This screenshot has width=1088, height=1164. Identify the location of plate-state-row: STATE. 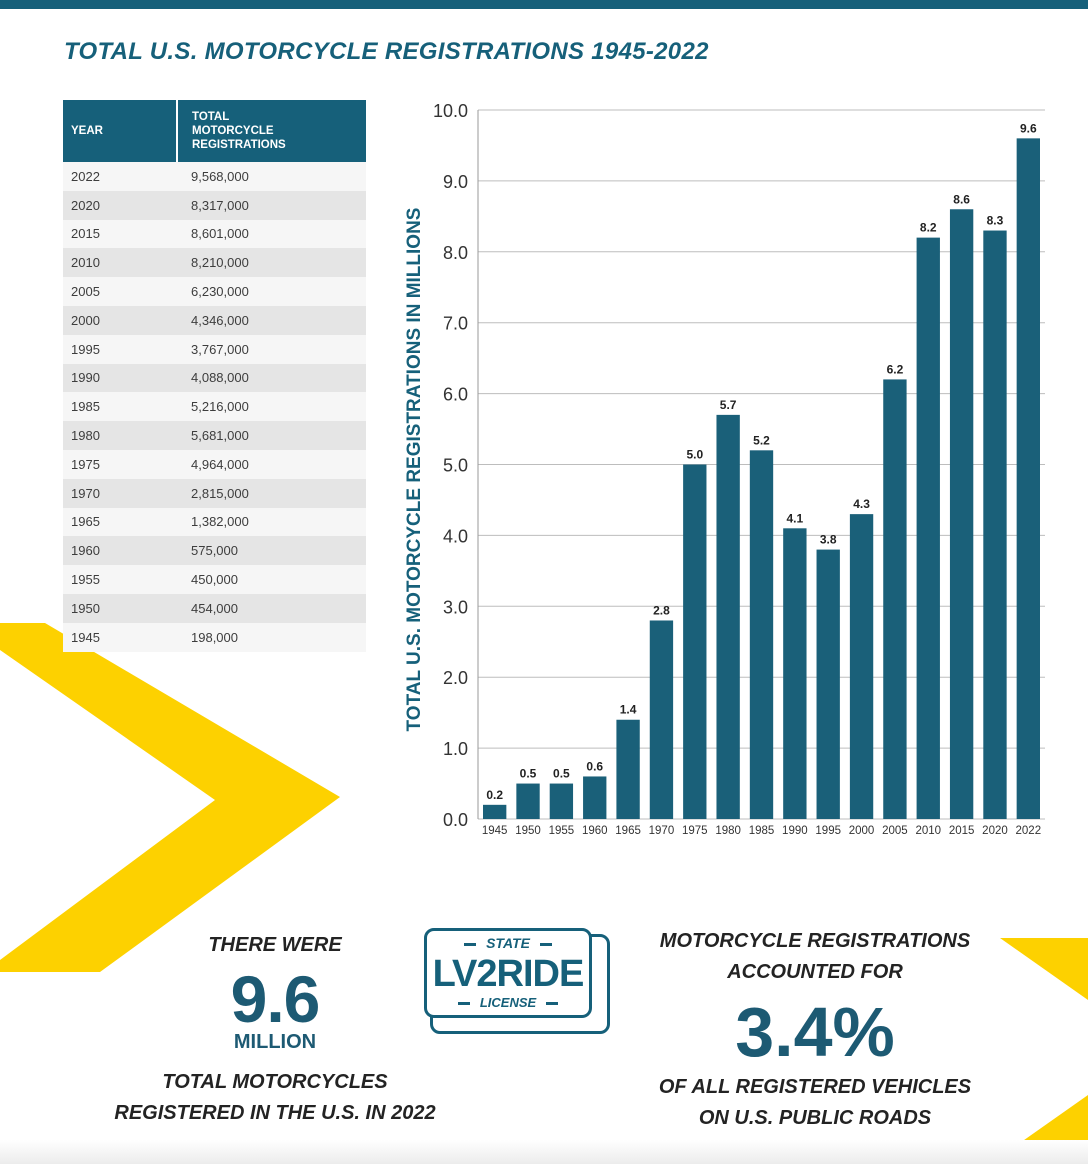
(508, 943).